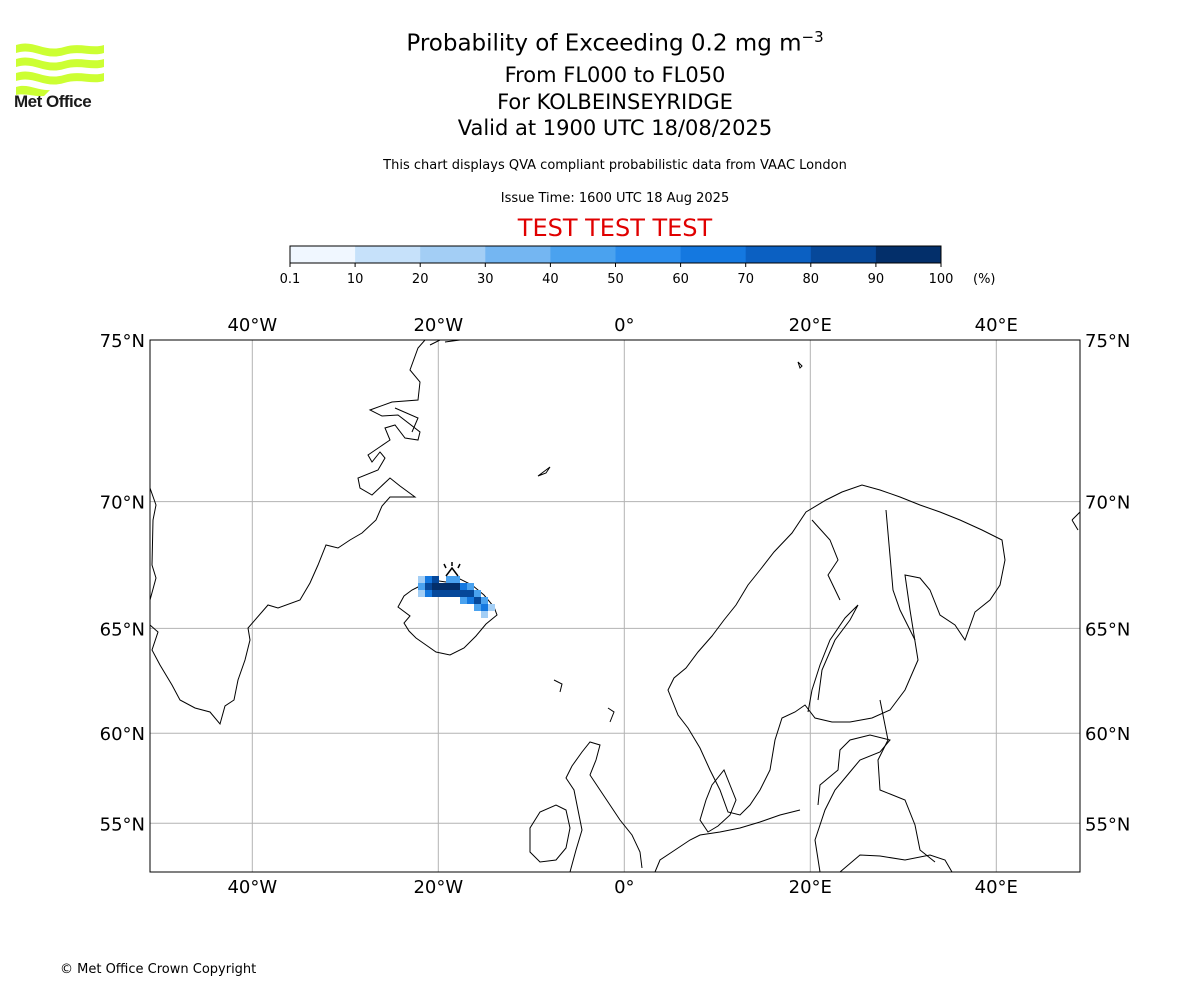 The width and height of the screenshot is (1200, 1000). Describe the element at coordinates (718, 801) in the screenshot. I see `denmark-coastline` at that location.